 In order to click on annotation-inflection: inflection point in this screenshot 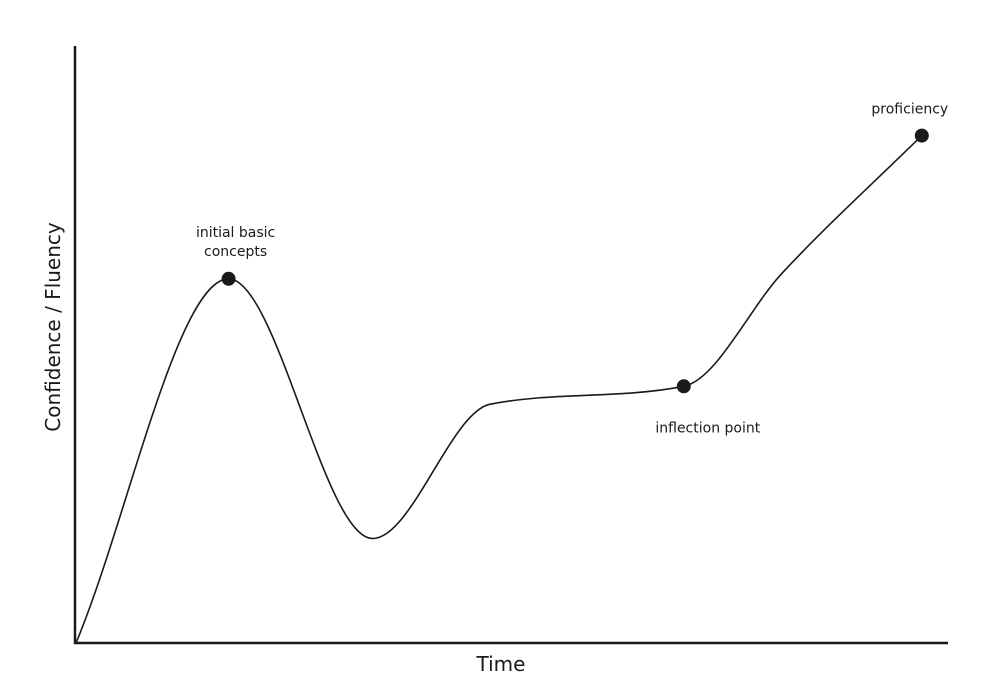, I will do `click(707, 428)`.